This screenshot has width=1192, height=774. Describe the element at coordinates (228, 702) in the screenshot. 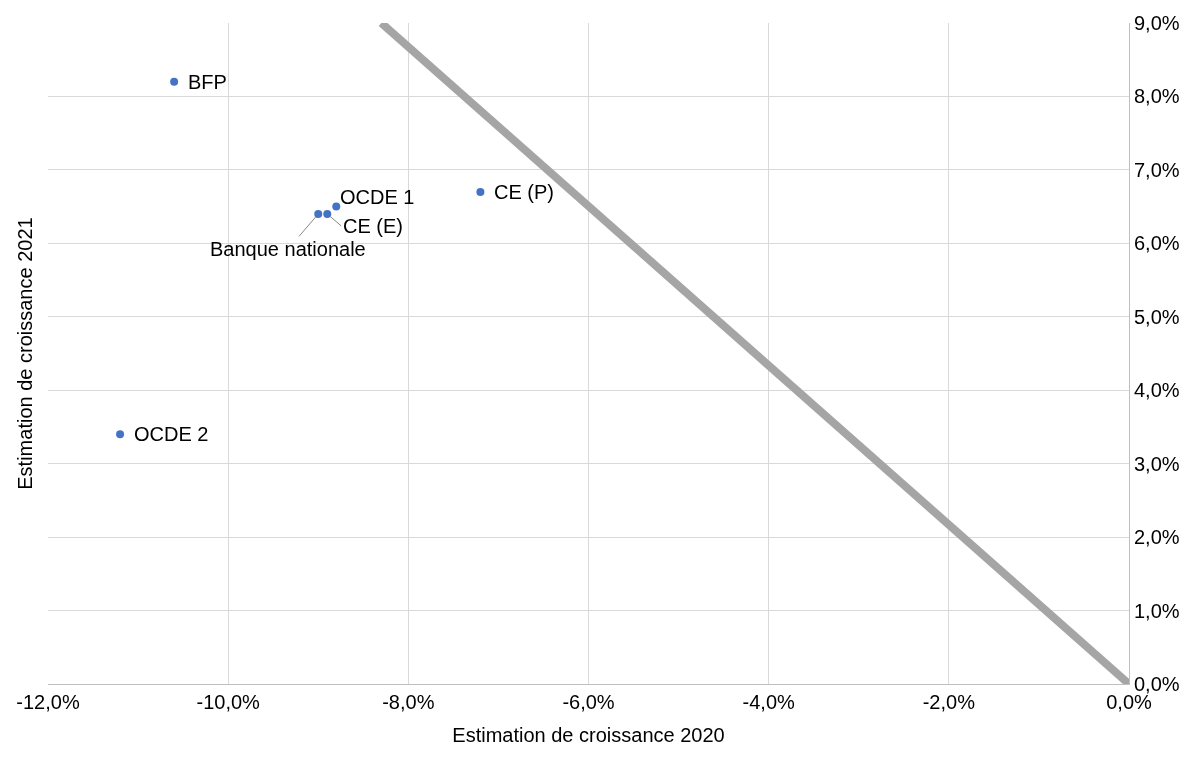

I see `x-tick-label: -10,0%` at that location.